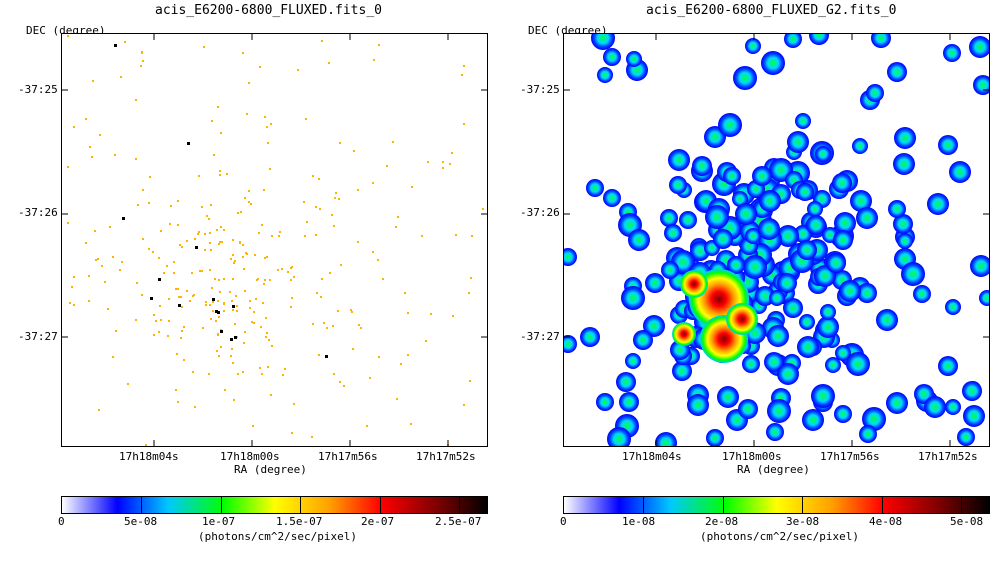 The width and height of the screenshot is (1000, 568). What do you see at coordinates (61, 521) in the screenshot?
I see `colorbar-tick-label: 0` at bounding box center [61, 521].